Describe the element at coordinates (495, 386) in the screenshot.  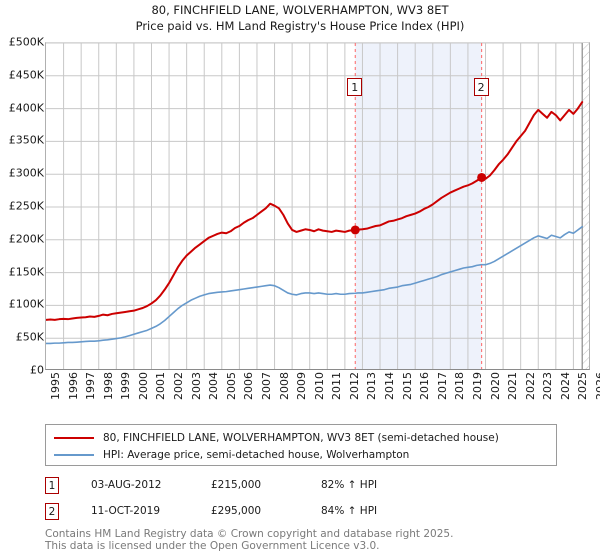
I see `x-axis-tick-label: 2020` at that location.